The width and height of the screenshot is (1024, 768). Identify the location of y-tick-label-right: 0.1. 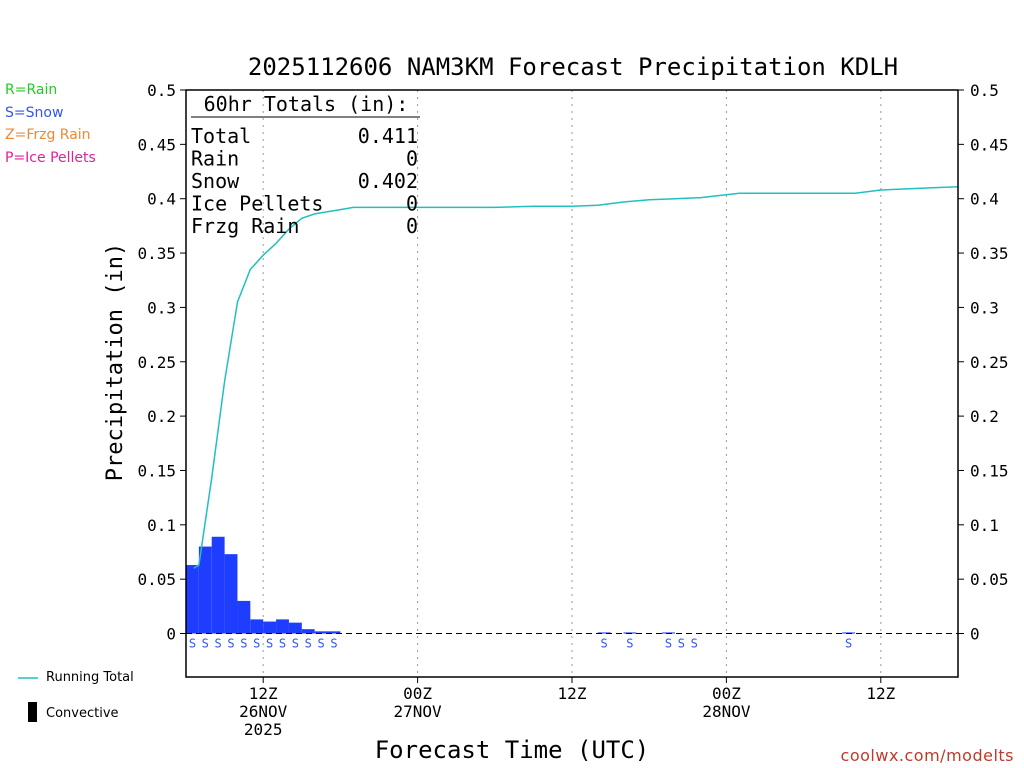
(984, 525).